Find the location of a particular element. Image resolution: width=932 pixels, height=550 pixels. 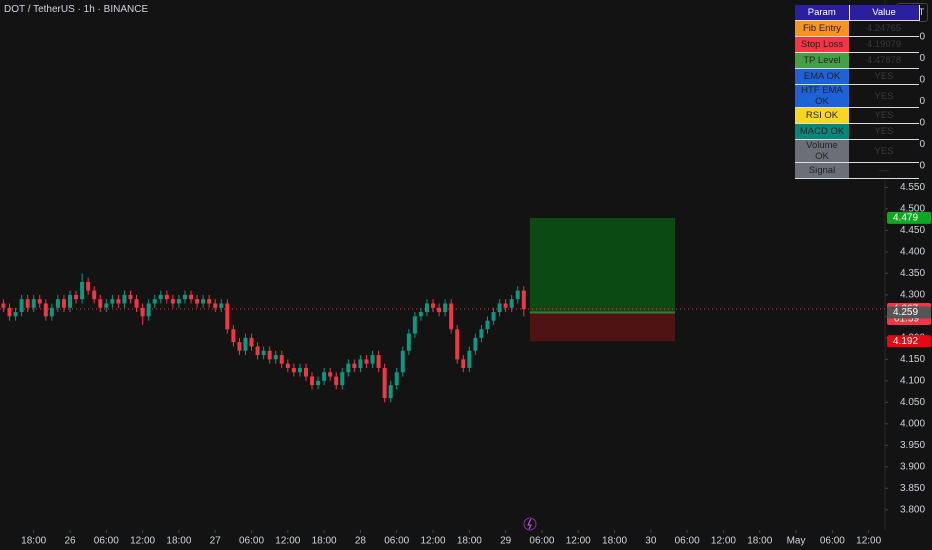

countdown: 01:39 is located at coordinates (906, 319).